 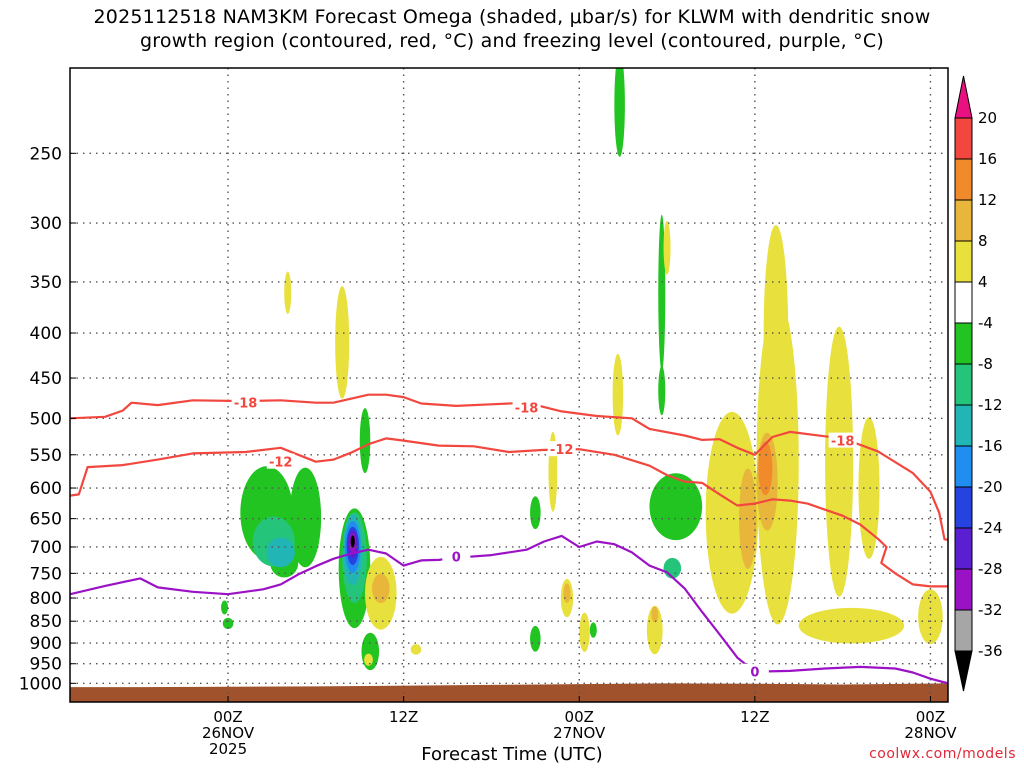 I want to click on credit-link: coolwx.com/models, so click(x=942, y=754).